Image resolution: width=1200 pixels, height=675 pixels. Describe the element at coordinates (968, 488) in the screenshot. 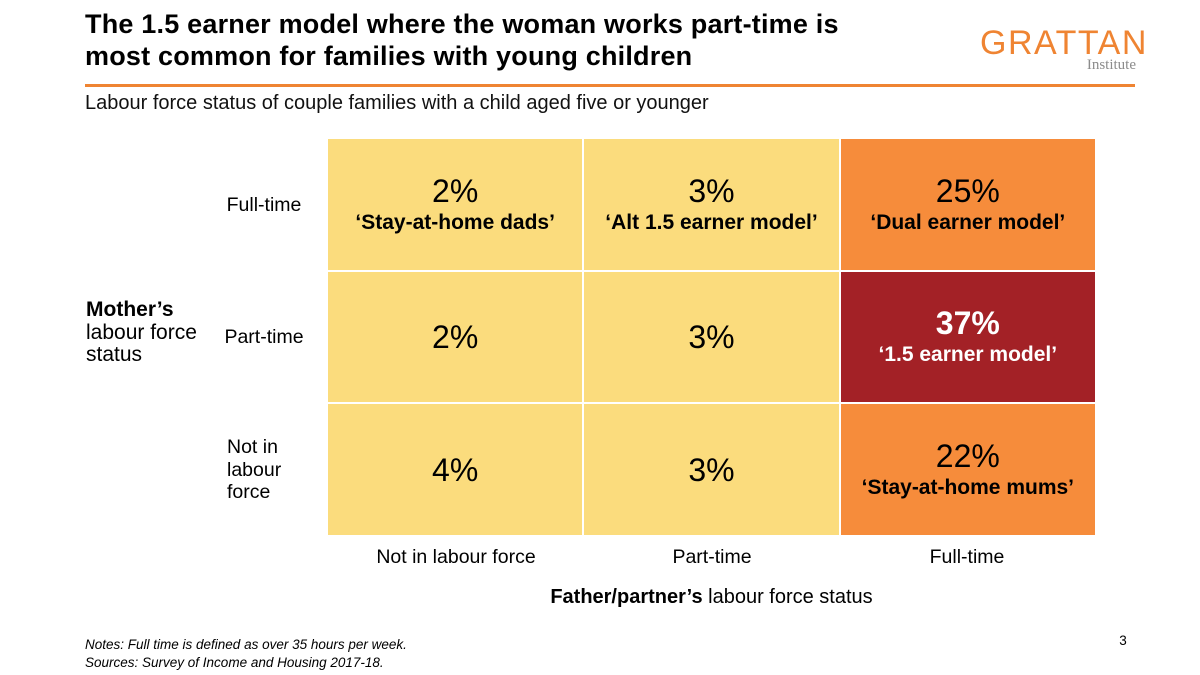

I see `cell-label: ‘Stay-at-home mums’` at that location.